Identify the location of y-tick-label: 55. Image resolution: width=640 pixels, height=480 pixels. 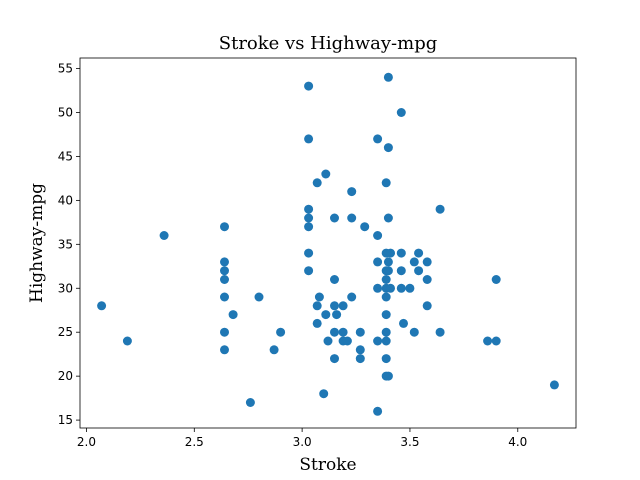
(65, 69).